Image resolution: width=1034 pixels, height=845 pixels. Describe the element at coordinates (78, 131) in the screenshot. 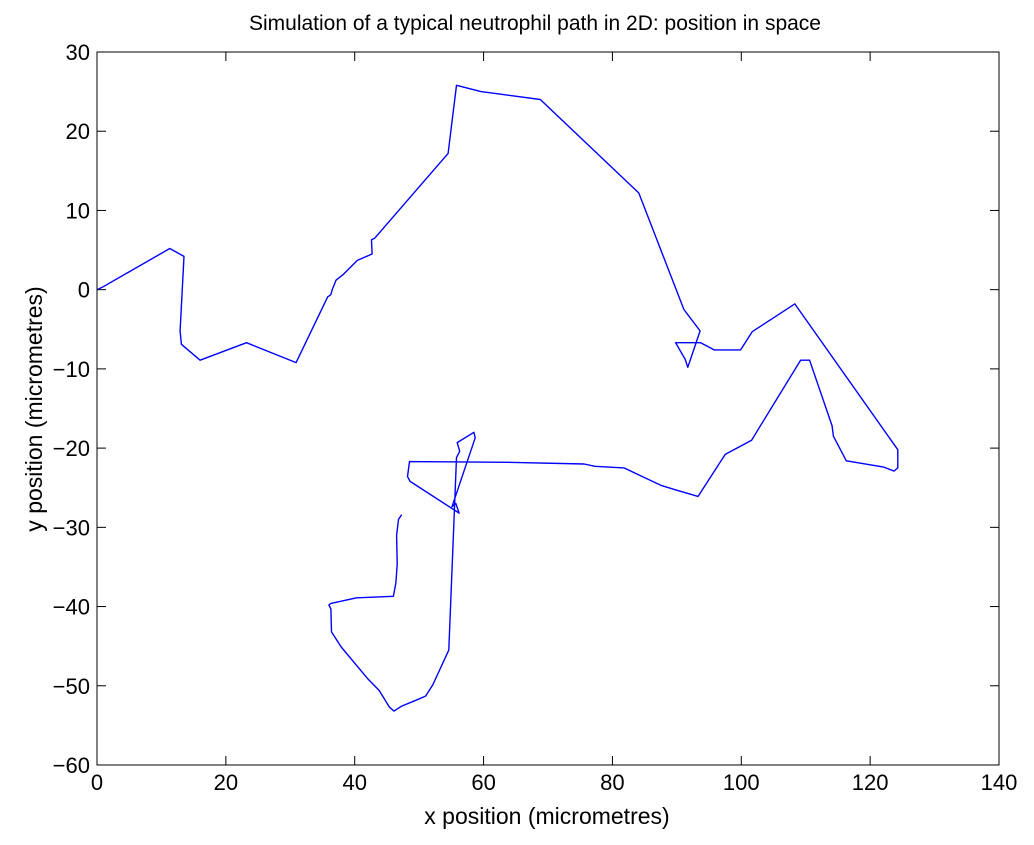

I see `y-tick-label: 20` at that location.